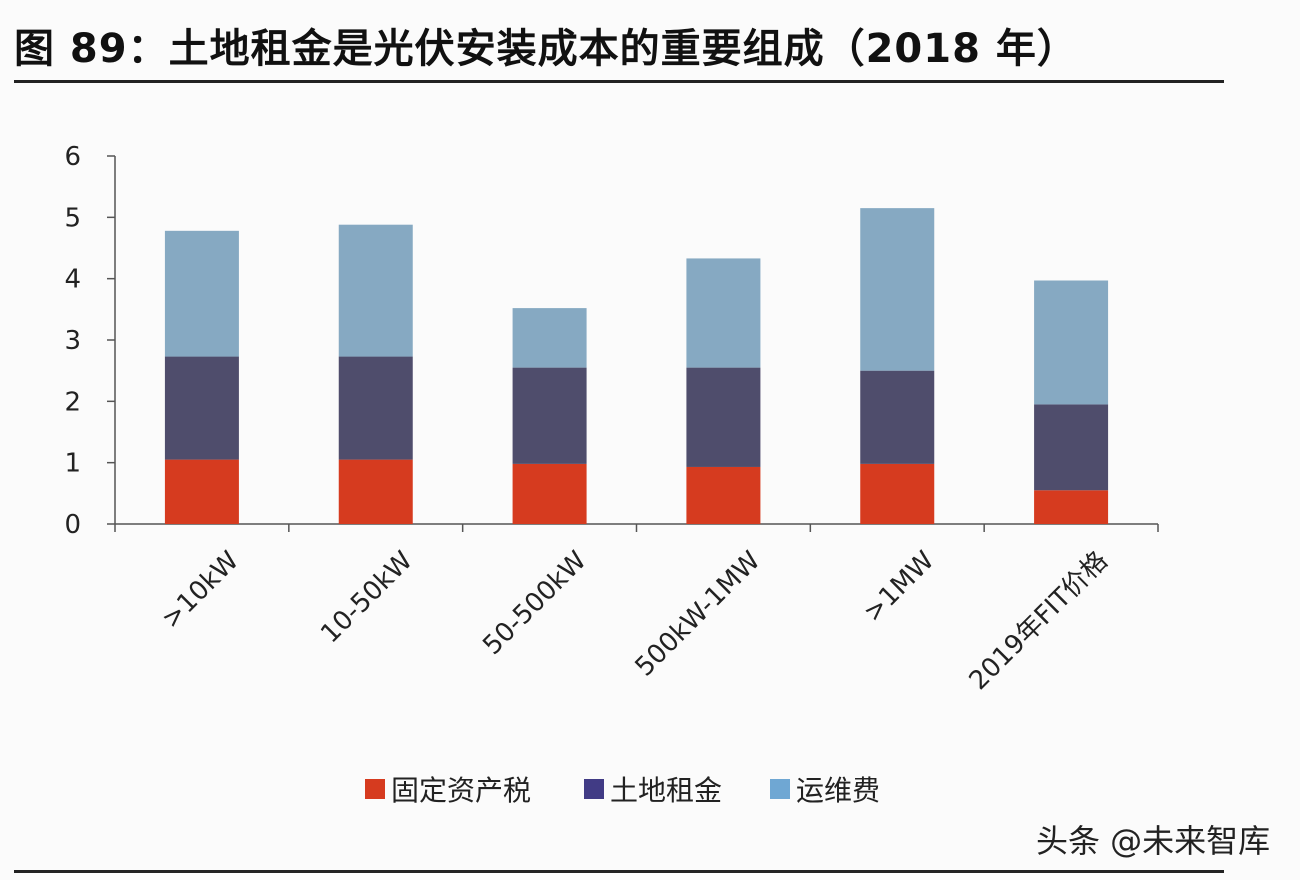 This screenshot has height=880, width=1300. I want to click on y-tick-label: 4, so click(72, 280).